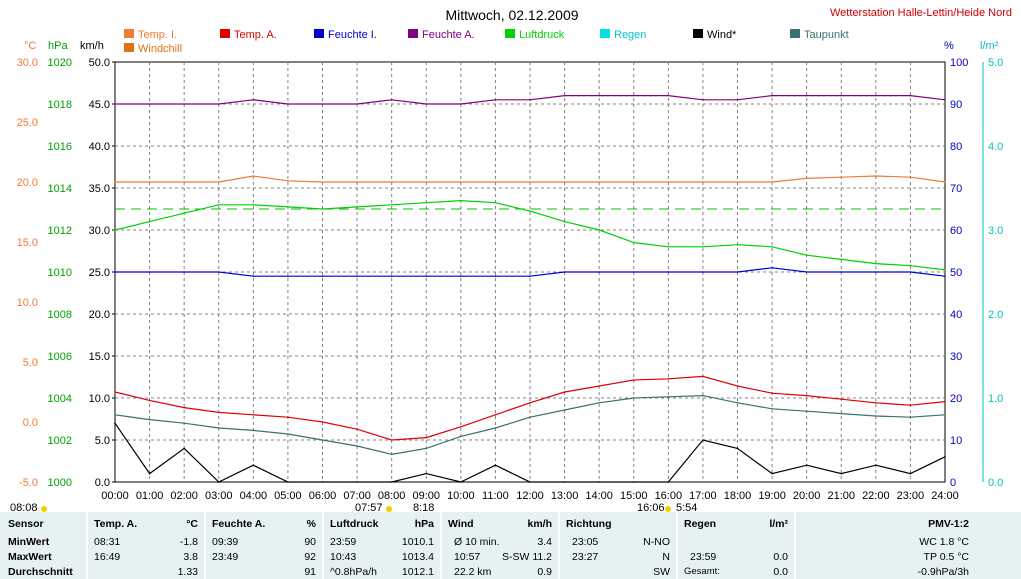  What do you see at coordinates (264, 545) in the screenshot?
I see `humidity-panel: Feuchte A. % 09:39 90 23:49 92 91` at bounding box center [264, 545].